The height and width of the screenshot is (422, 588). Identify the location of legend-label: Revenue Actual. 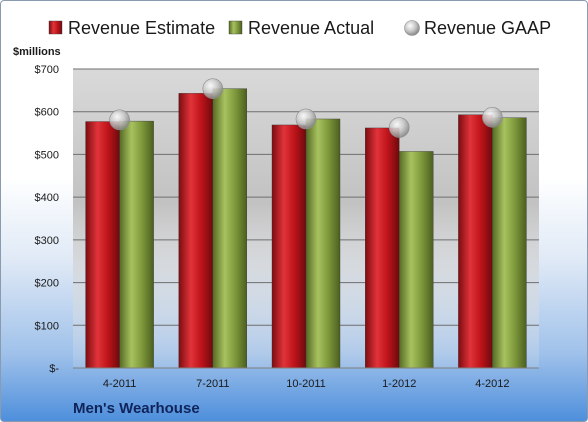
(311, 28).